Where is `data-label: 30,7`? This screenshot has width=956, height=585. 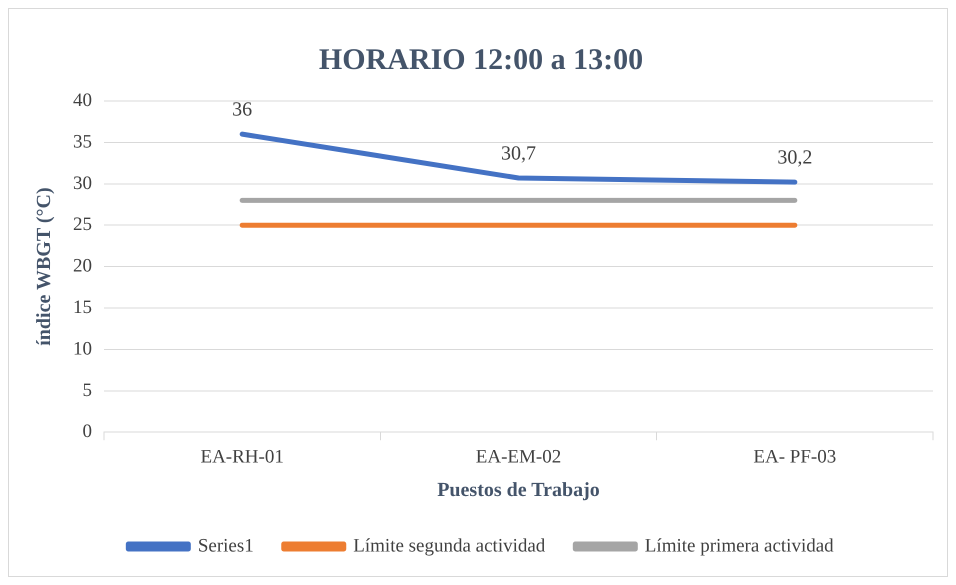 data-label: 30,7 is located at coordinates (518, 153).